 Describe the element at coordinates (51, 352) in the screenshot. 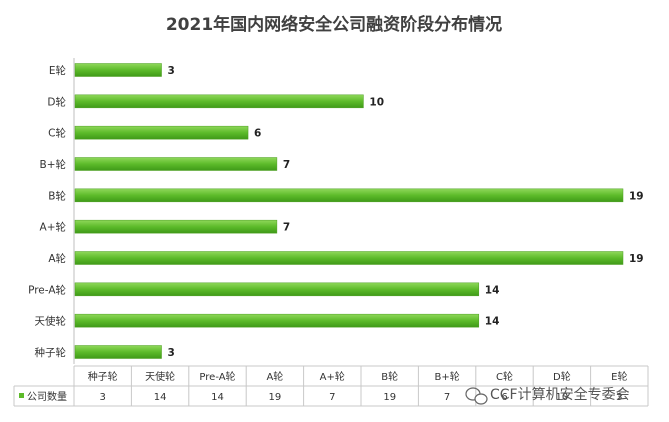

I see `category-label-0: 种子轮` at that location.